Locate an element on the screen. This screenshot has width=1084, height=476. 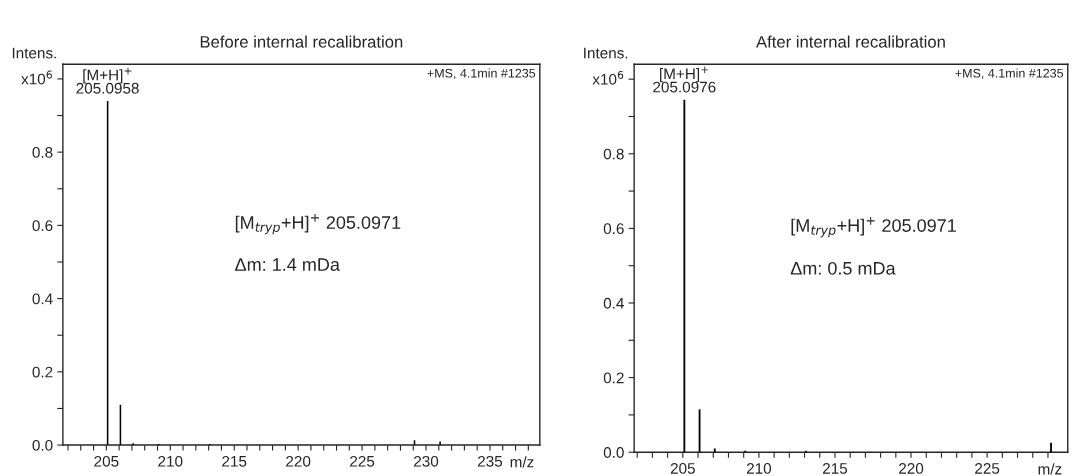
annotation: Δm: 1.4 mDa is located at coordinates (287, 264).